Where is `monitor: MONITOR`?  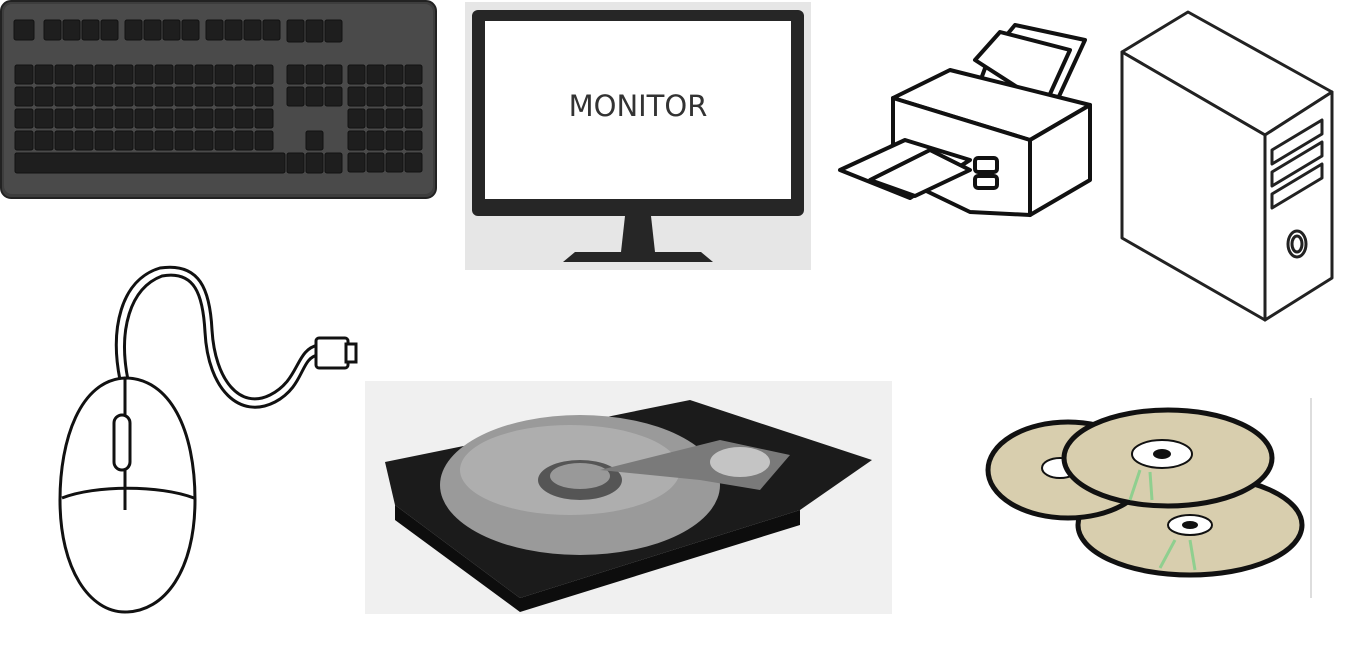 monitor: MONITOR is located at coordinates (638, 136).